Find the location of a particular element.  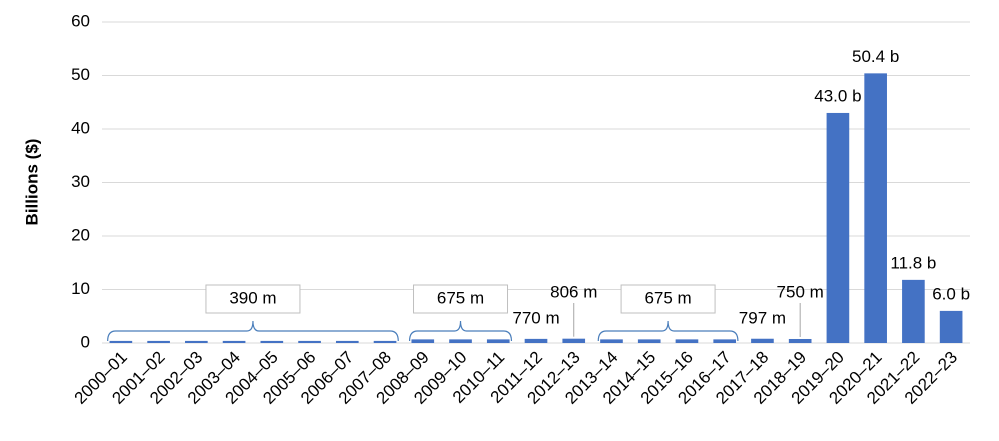

value-label: 806 m is located at coordinates (573, 291).